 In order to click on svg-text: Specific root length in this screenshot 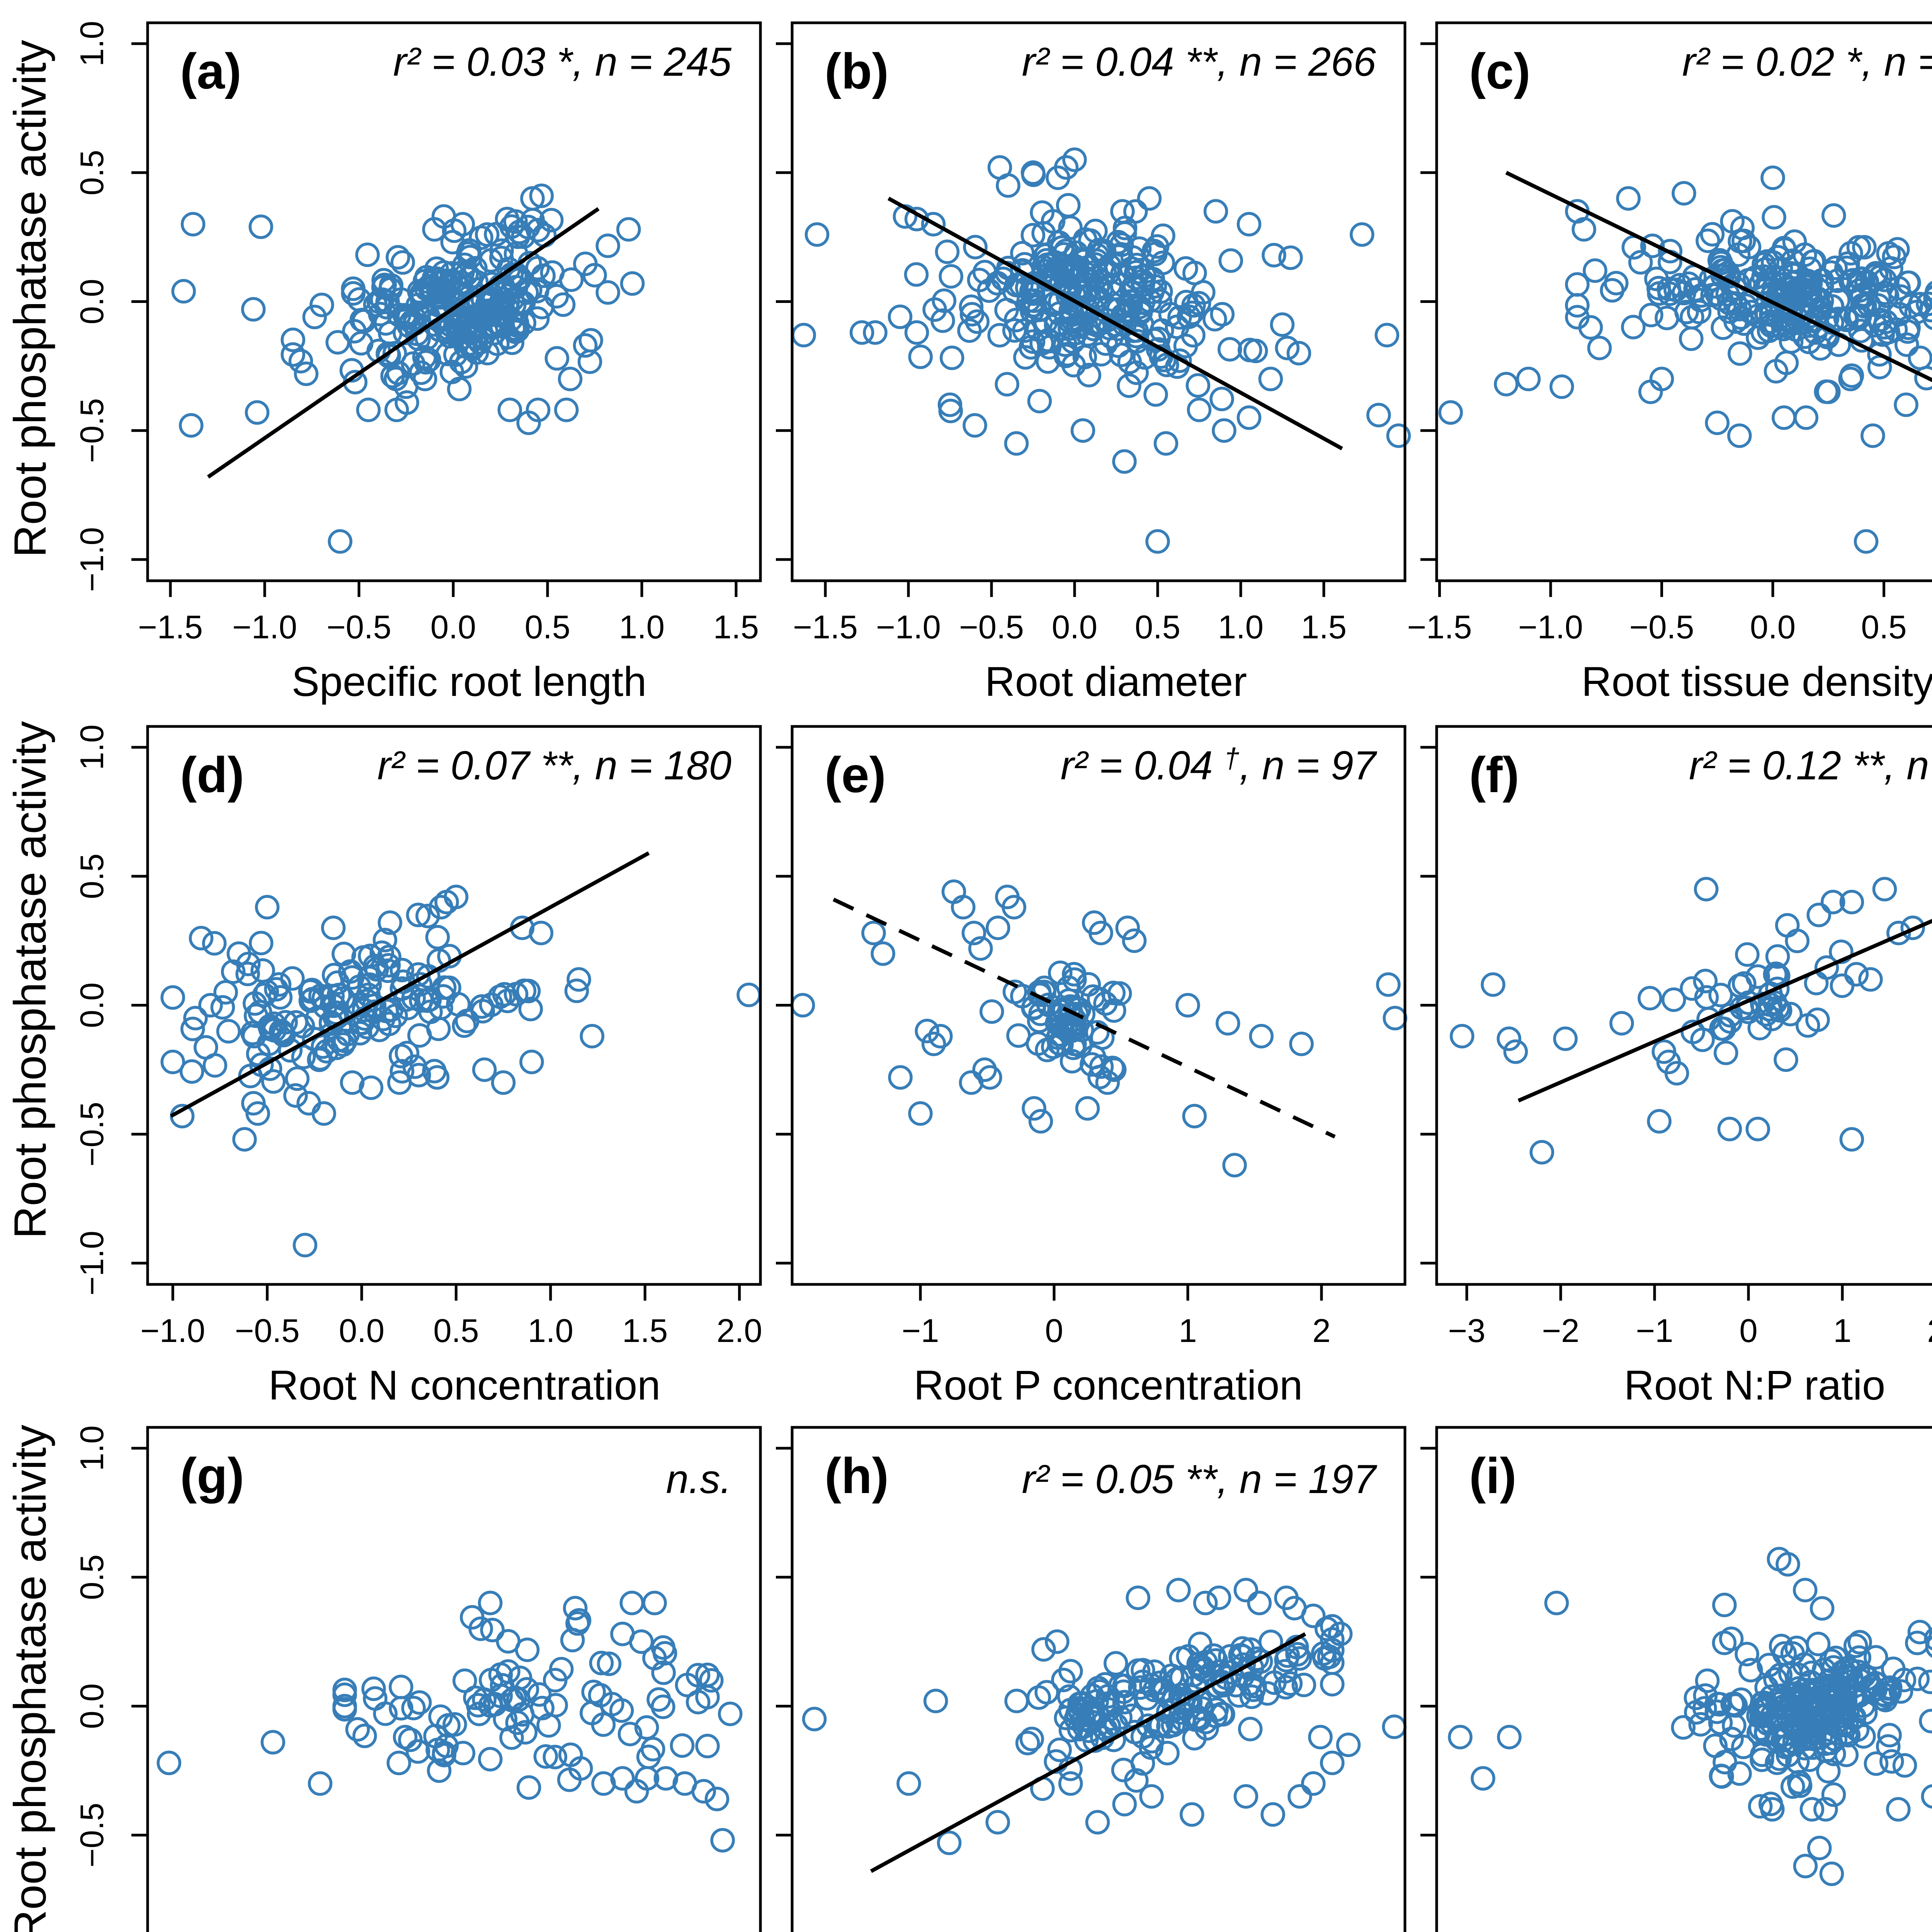, I will do `click(470, 681)`.